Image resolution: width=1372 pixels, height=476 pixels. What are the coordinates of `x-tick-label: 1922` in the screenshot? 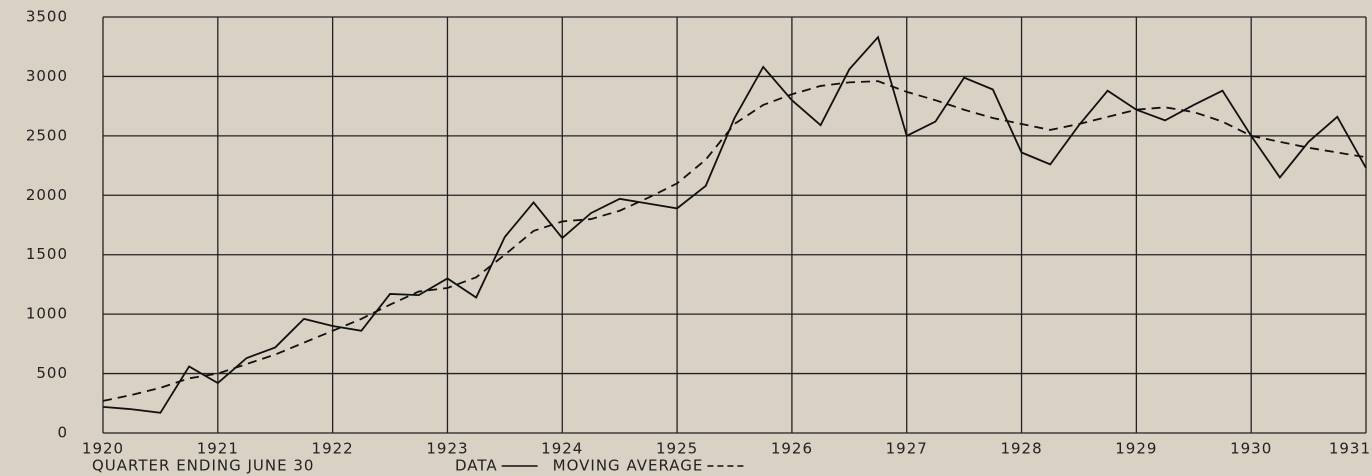 It's located at (333, 449).